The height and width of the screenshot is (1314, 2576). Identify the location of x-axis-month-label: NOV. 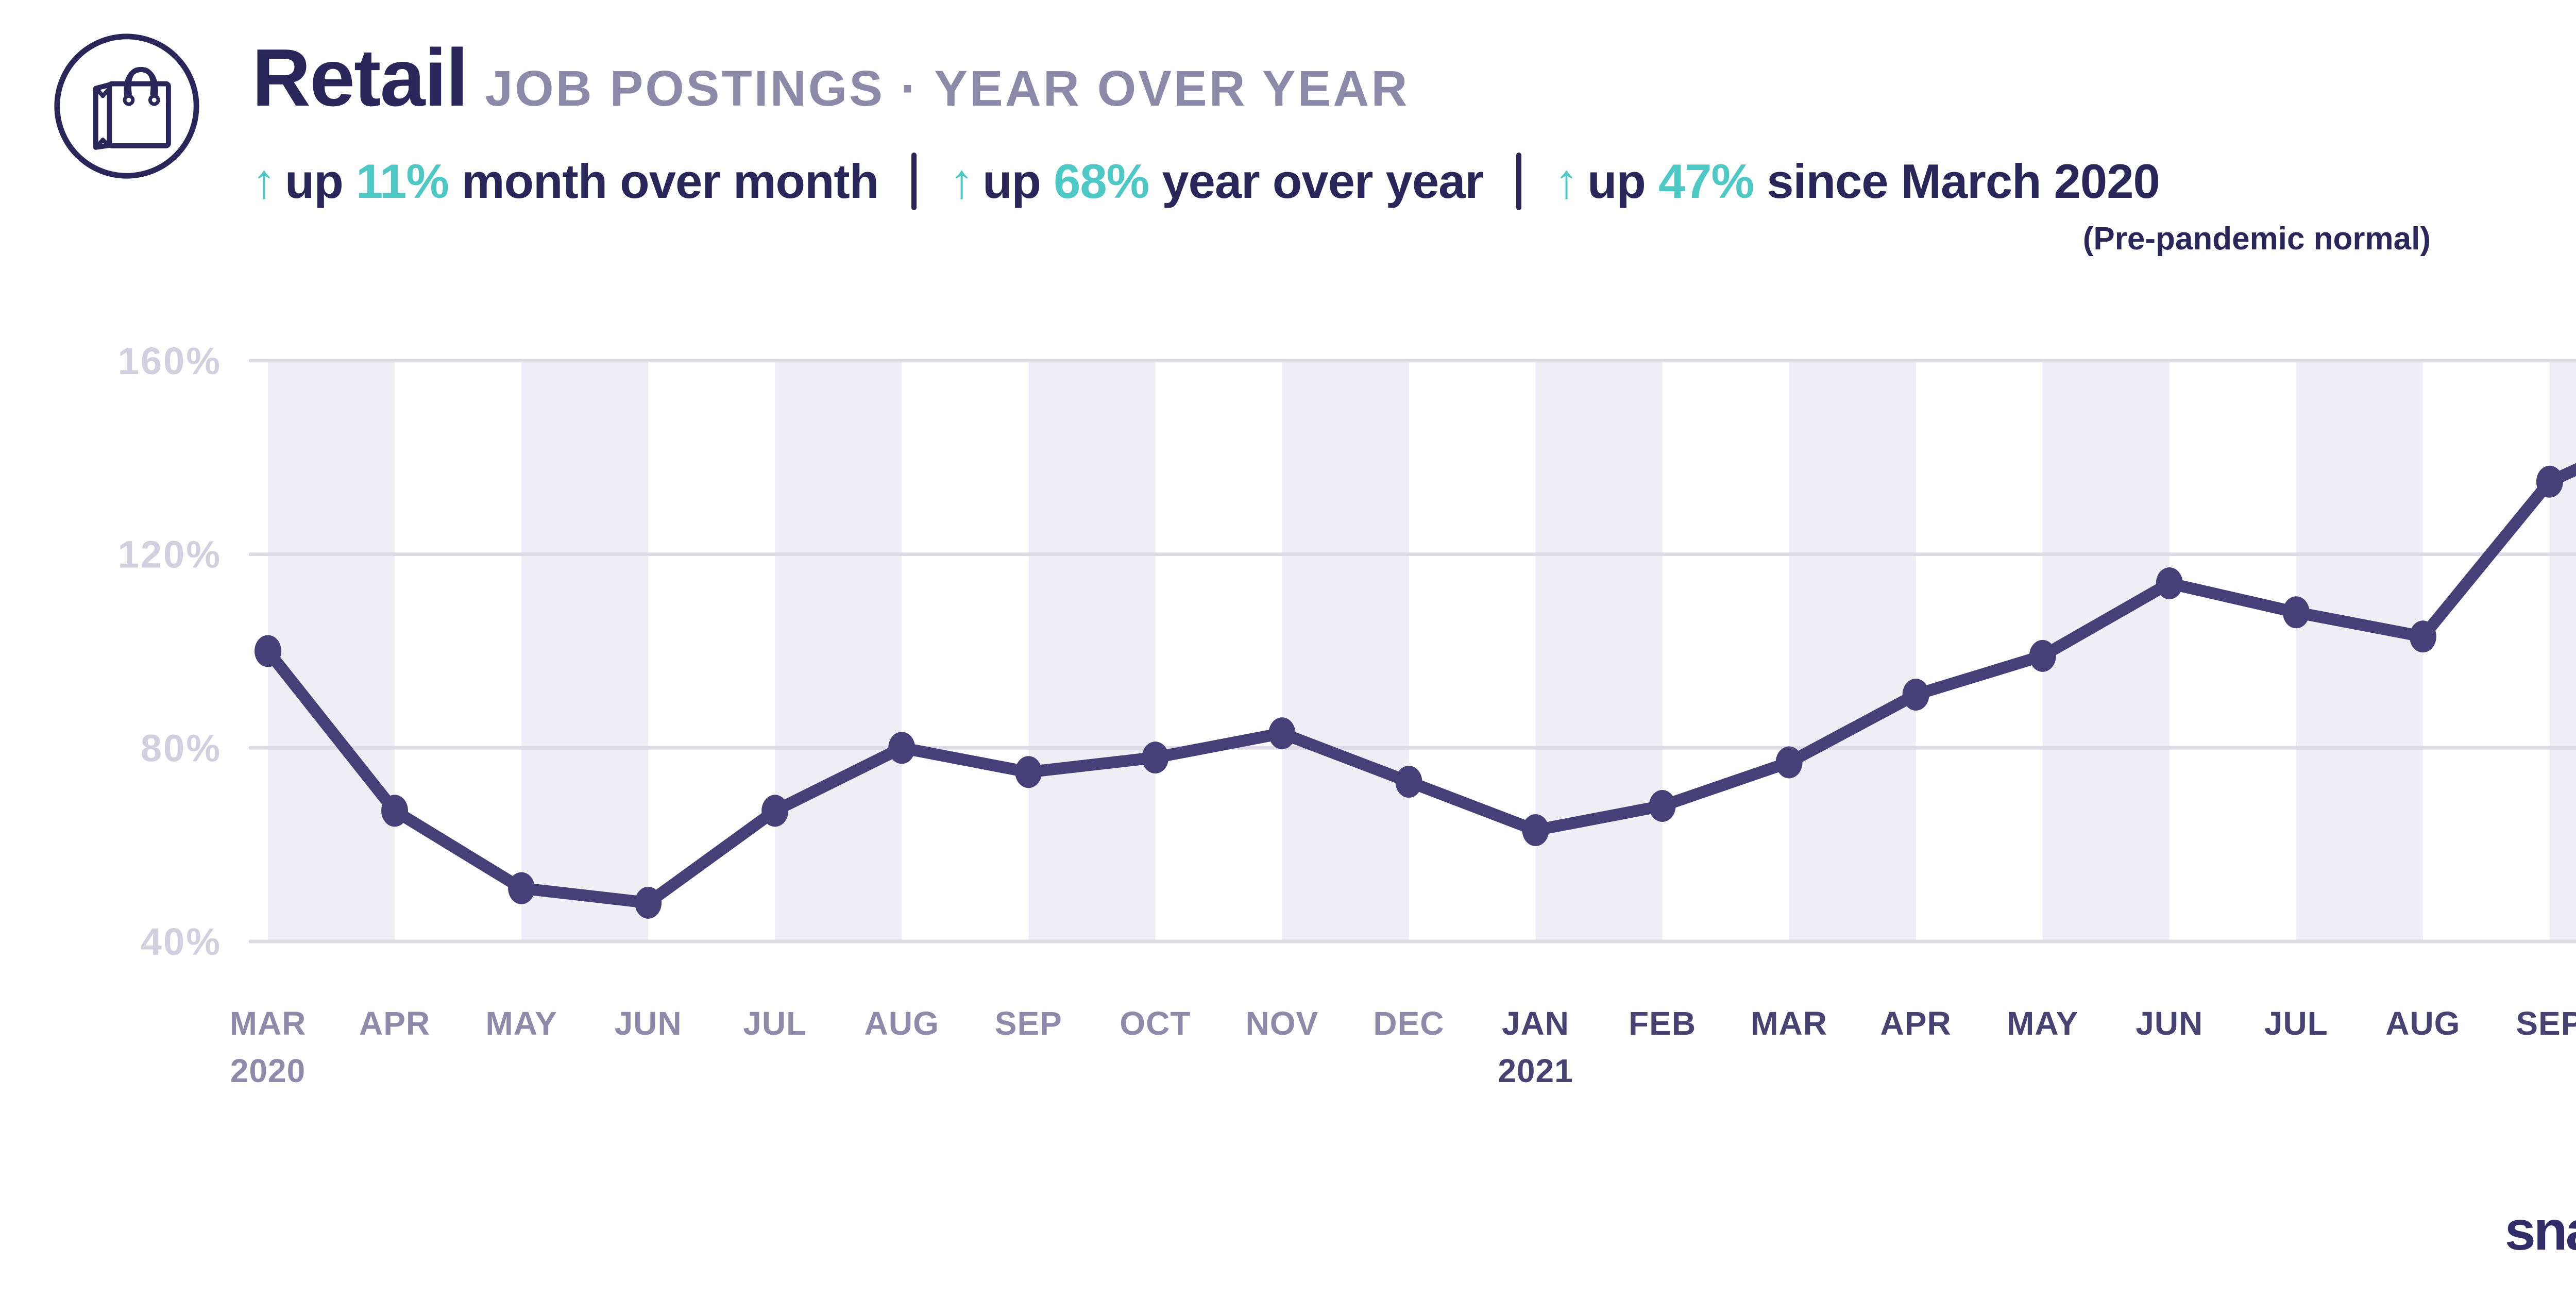
(1282, 1023).